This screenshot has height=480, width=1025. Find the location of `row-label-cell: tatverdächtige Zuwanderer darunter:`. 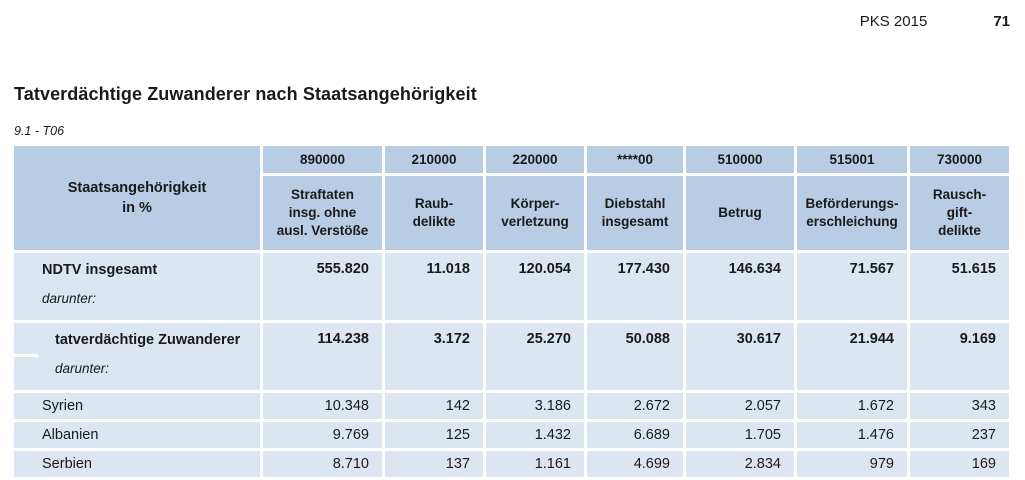

row-label-cell: tatverdächtige Zuwanderer darunter: is located at coordinates (137, 356).